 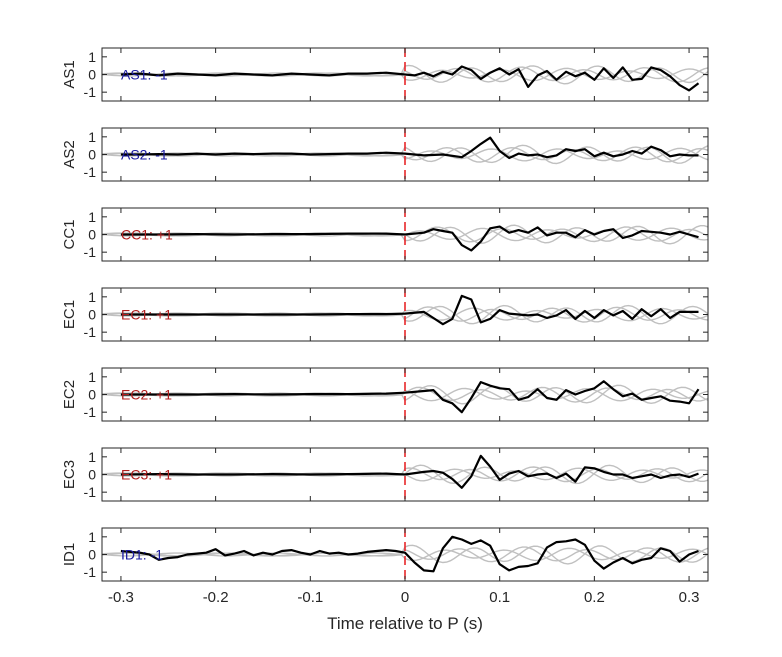 What do you see at coordinates (144, 155) in the screenshot?
I see `polarity-annotation-as2: AS2: -1` at bounding box center [144, 155].